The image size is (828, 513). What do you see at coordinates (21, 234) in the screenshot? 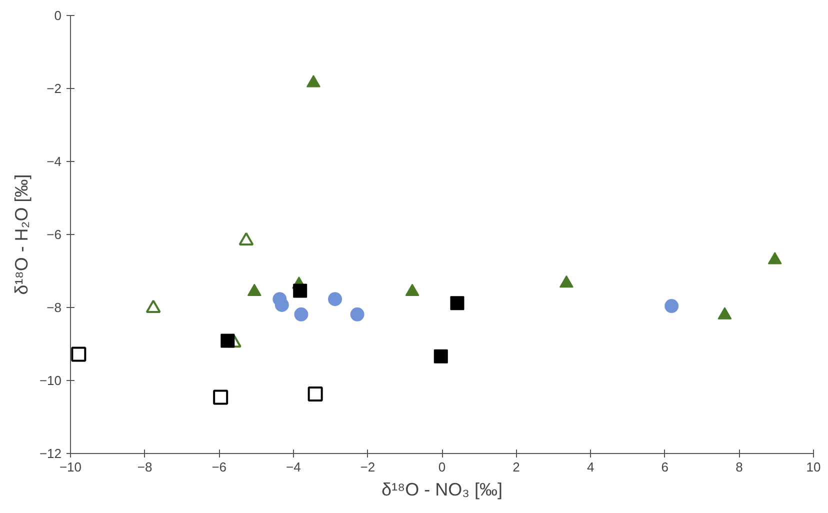
I see `y-axis-title: δ¹⁸O - H₂O [‰]` at bounding box center [21, 234].